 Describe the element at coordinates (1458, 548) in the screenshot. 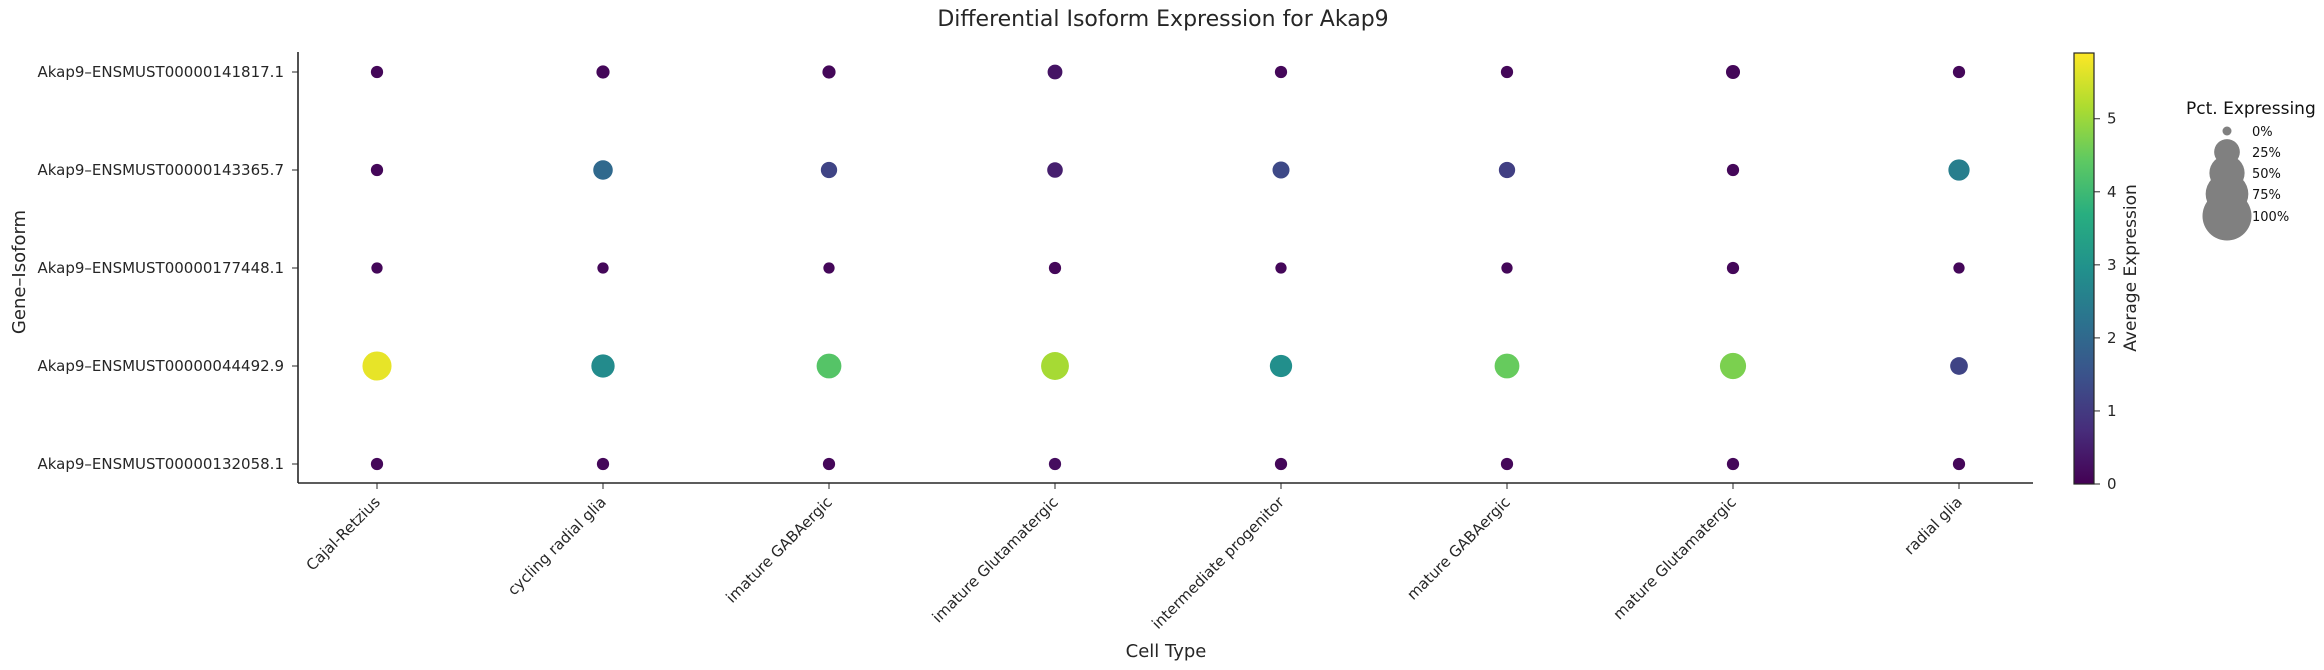

I see `x-tick-label: mature GABAergic` at that location.